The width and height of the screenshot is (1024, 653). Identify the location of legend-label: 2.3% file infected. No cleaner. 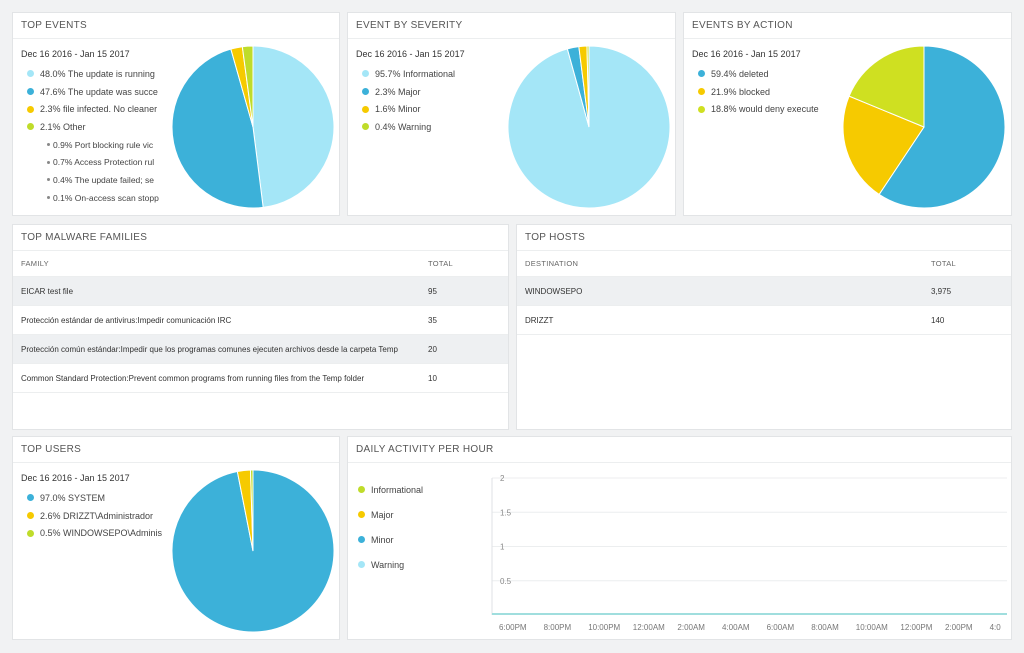
(99, 109).